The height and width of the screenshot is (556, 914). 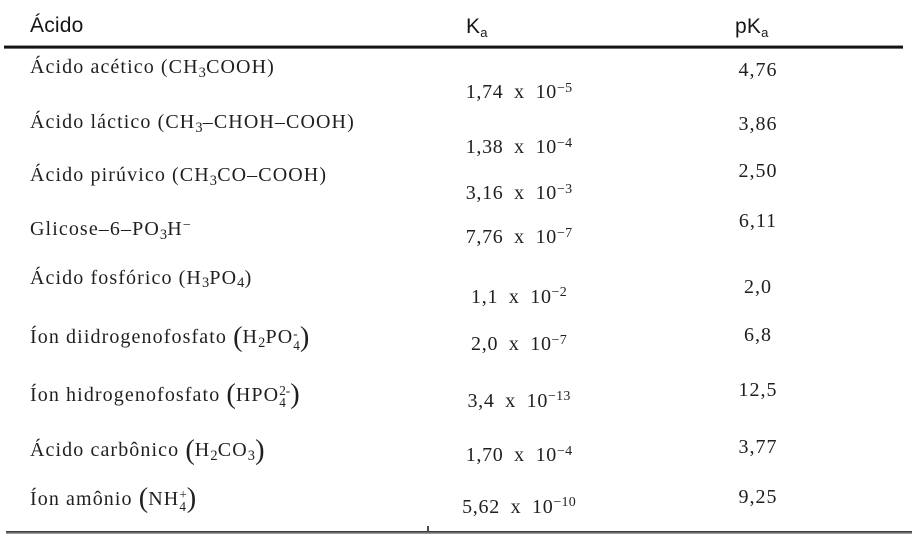 What do you see at coordinates (152, 68) in the screenshot?
I see `acid-name-cell: Ácido acético (CH3COOH)` at bounding box center [152, 68].